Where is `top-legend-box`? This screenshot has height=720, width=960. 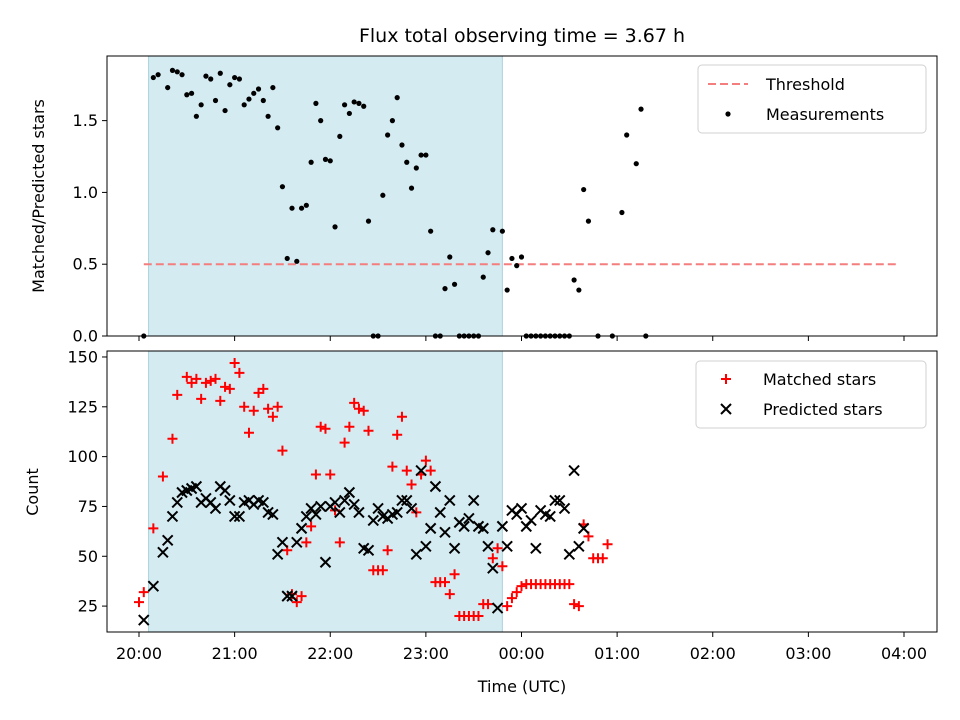
top-legend-box is located at coordinates (812, 99).